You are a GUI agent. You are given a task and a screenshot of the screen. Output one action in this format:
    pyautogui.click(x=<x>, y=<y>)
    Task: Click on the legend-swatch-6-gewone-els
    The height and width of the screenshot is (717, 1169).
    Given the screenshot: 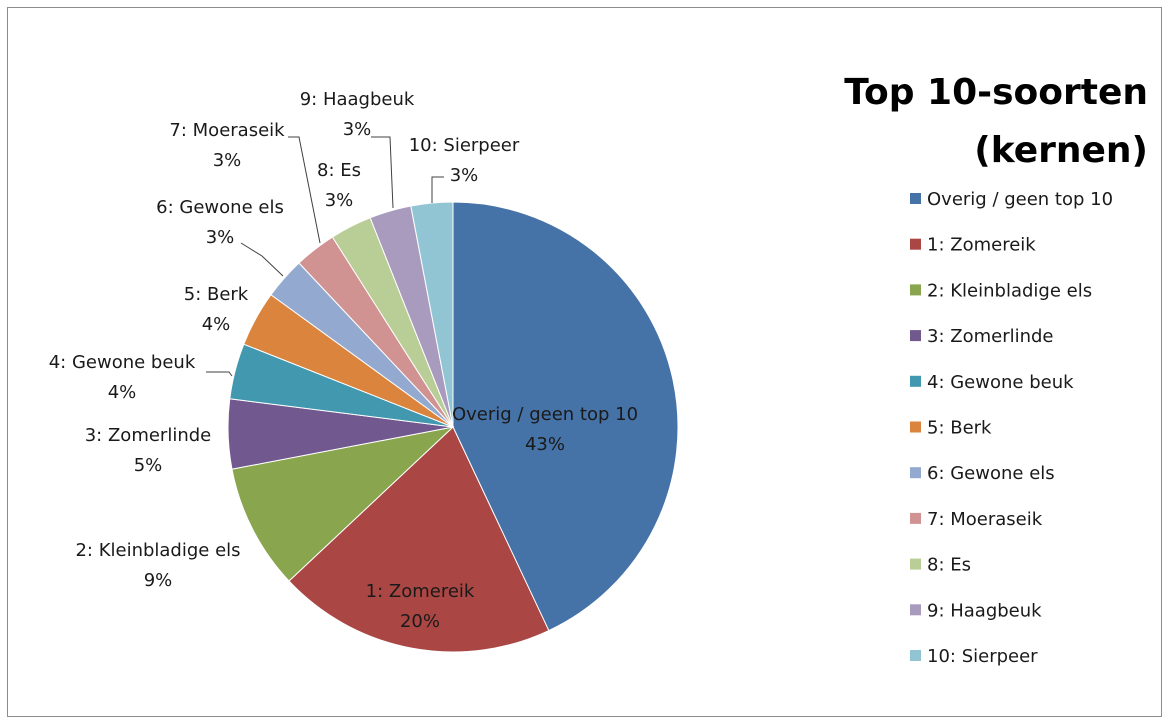 What is the action you would take?
    pyautogui.click(x=915, y=473)
    